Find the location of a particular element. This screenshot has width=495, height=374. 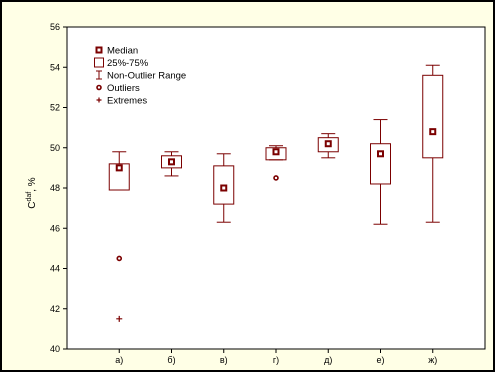

y-tick-label: 48 is located at coordinates (55, 188).